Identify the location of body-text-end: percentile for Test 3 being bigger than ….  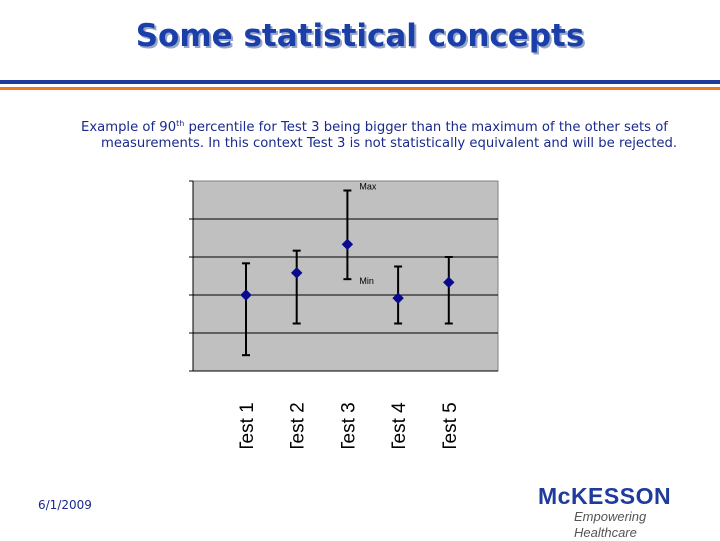
(389, 135).